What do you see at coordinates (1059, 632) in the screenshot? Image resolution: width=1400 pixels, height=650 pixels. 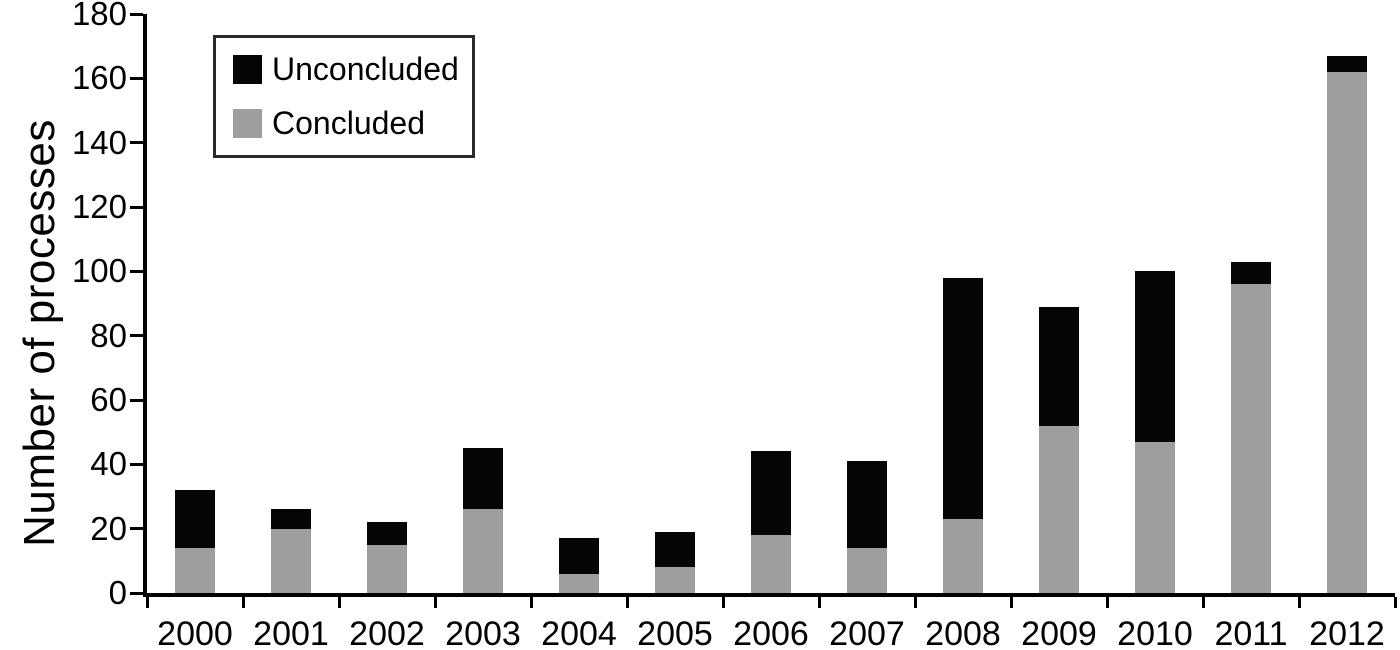 I see `x-tick-label-2009: 2009` at bounding box center [1059, 632].